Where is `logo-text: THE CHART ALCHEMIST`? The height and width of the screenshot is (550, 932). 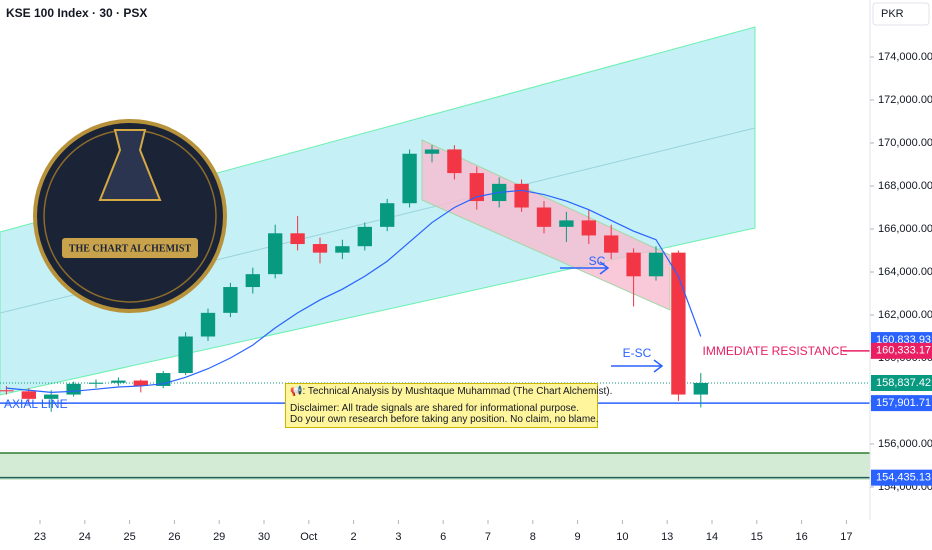 logo-text: THE CHART ALCHEMIST is located at coordinates (130, 248).